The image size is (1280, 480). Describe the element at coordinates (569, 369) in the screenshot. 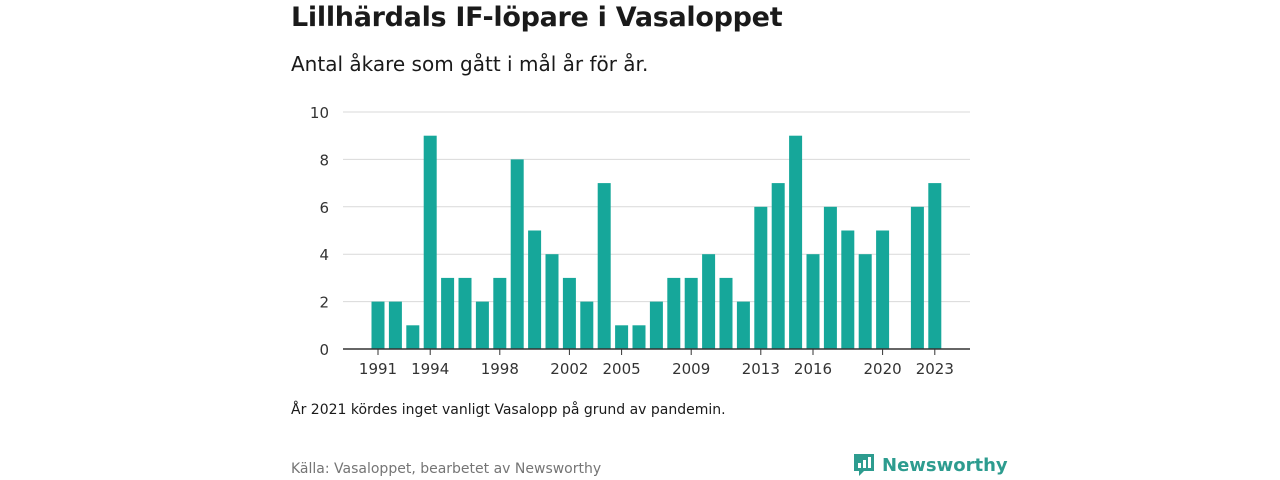

I see `x-tick-label: 2002` at that location.